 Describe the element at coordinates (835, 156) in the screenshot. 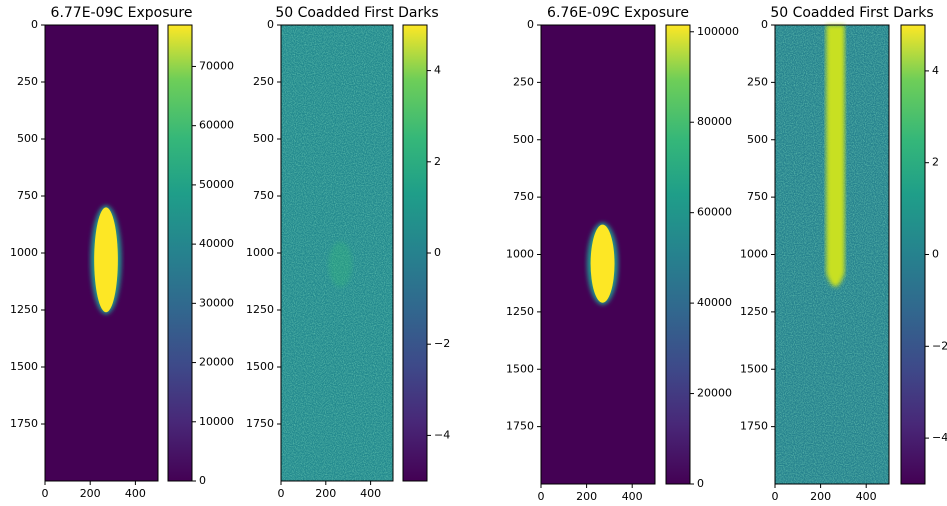

I see `image-band` at that location.